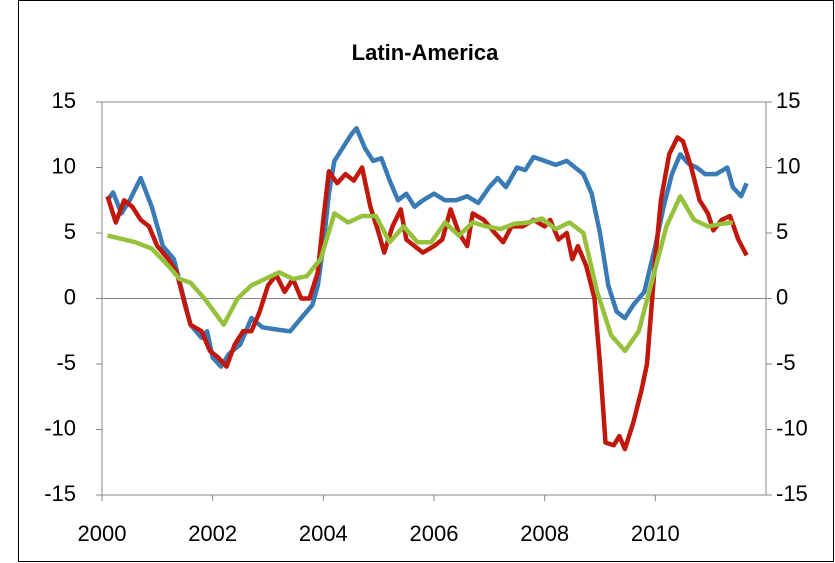 The image size is (835, 563). I want to click on y2-tick-label: 10, so click(788, 165).